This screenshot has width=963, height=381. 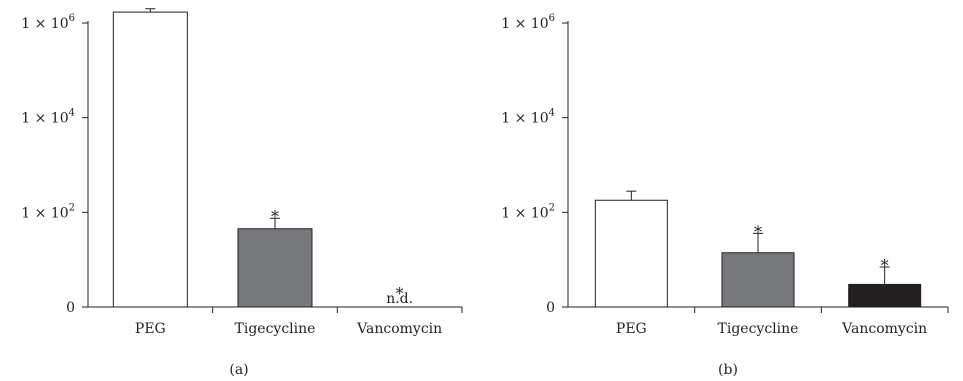 What do you see at coordinates (238, 370) in the screenshot?
I see `panel-label: (a)` at bounding box center [238, 370].